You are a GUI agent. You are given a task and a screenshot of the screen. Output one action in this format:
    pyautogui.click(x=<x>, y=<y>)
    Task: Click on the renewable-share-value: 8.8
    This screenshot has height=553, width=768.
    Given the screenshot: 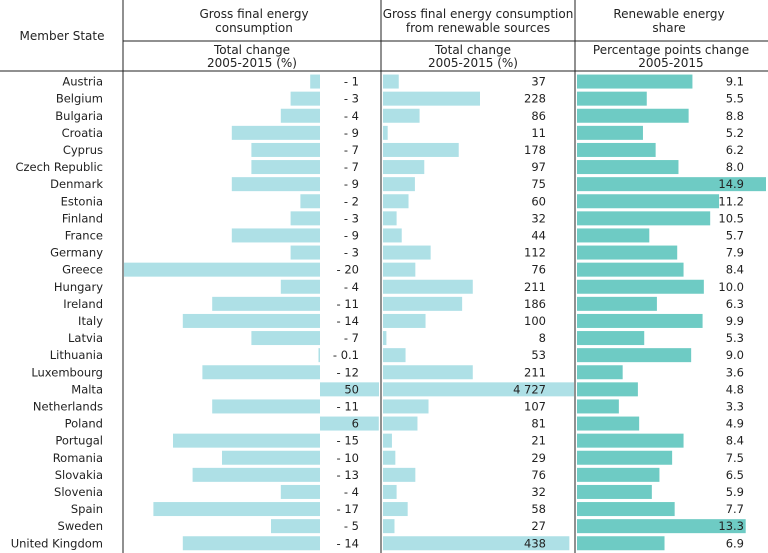 What is the action you would take?
    pyautogui.click(x=735, y=116)
    